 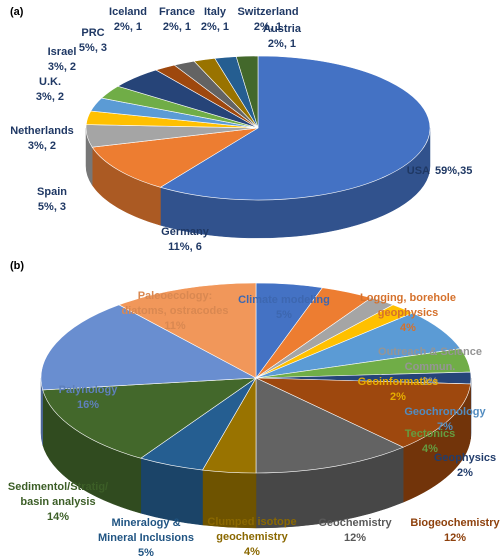 What do you see at coordinates (42, 131) in the screenshot?
I see `slice-label: Netherlands` at bounding box center [42, 131].